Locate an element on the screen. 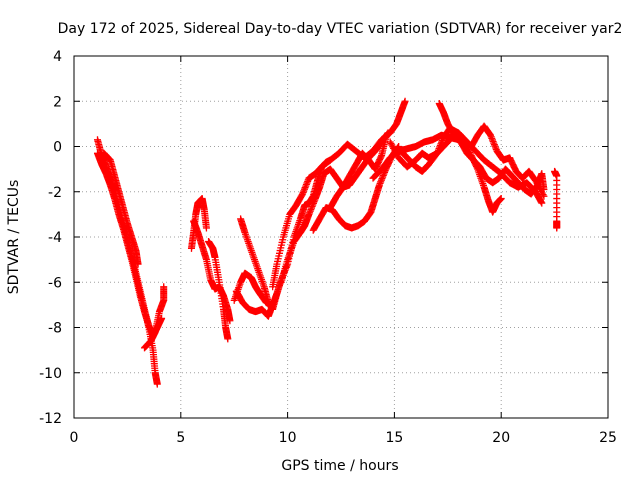 The height and width of the screenshot is (480, 640). y-tick-label: -12 is located at coordinates (50, 419).